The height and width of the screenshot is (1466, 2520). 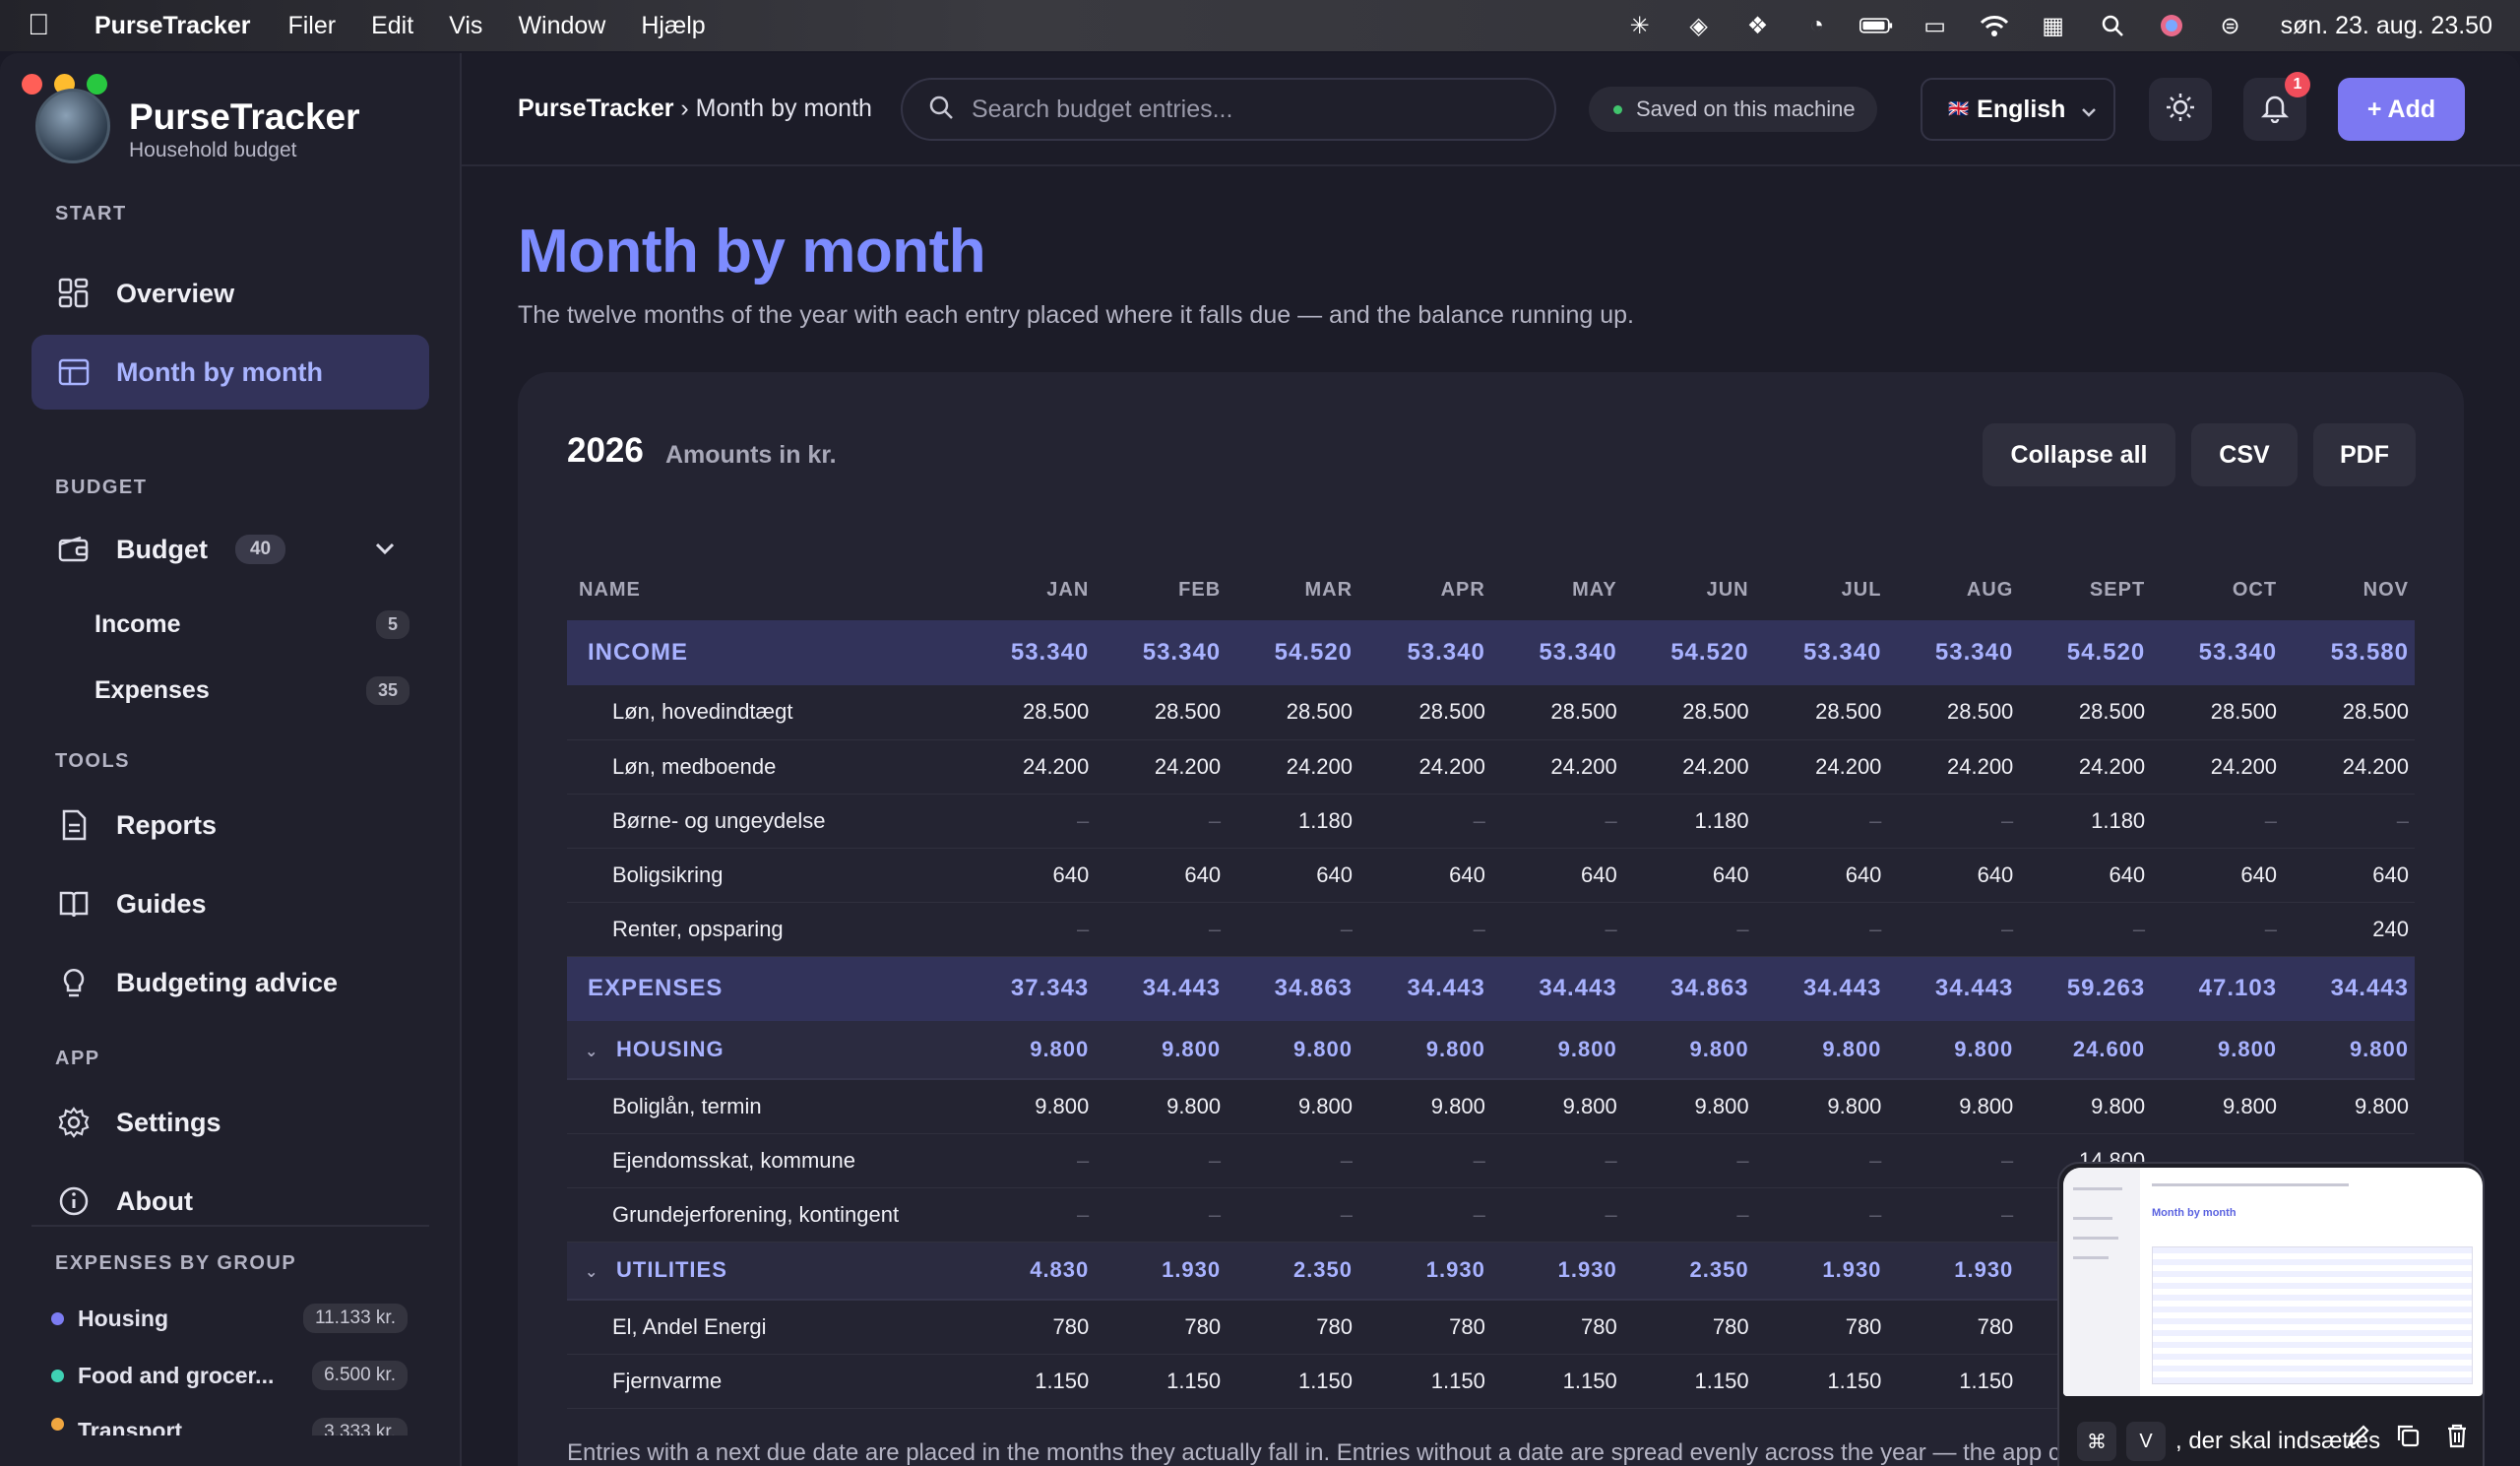 I want to click on spotlight-search-icon, so click(x=2112, y=26).